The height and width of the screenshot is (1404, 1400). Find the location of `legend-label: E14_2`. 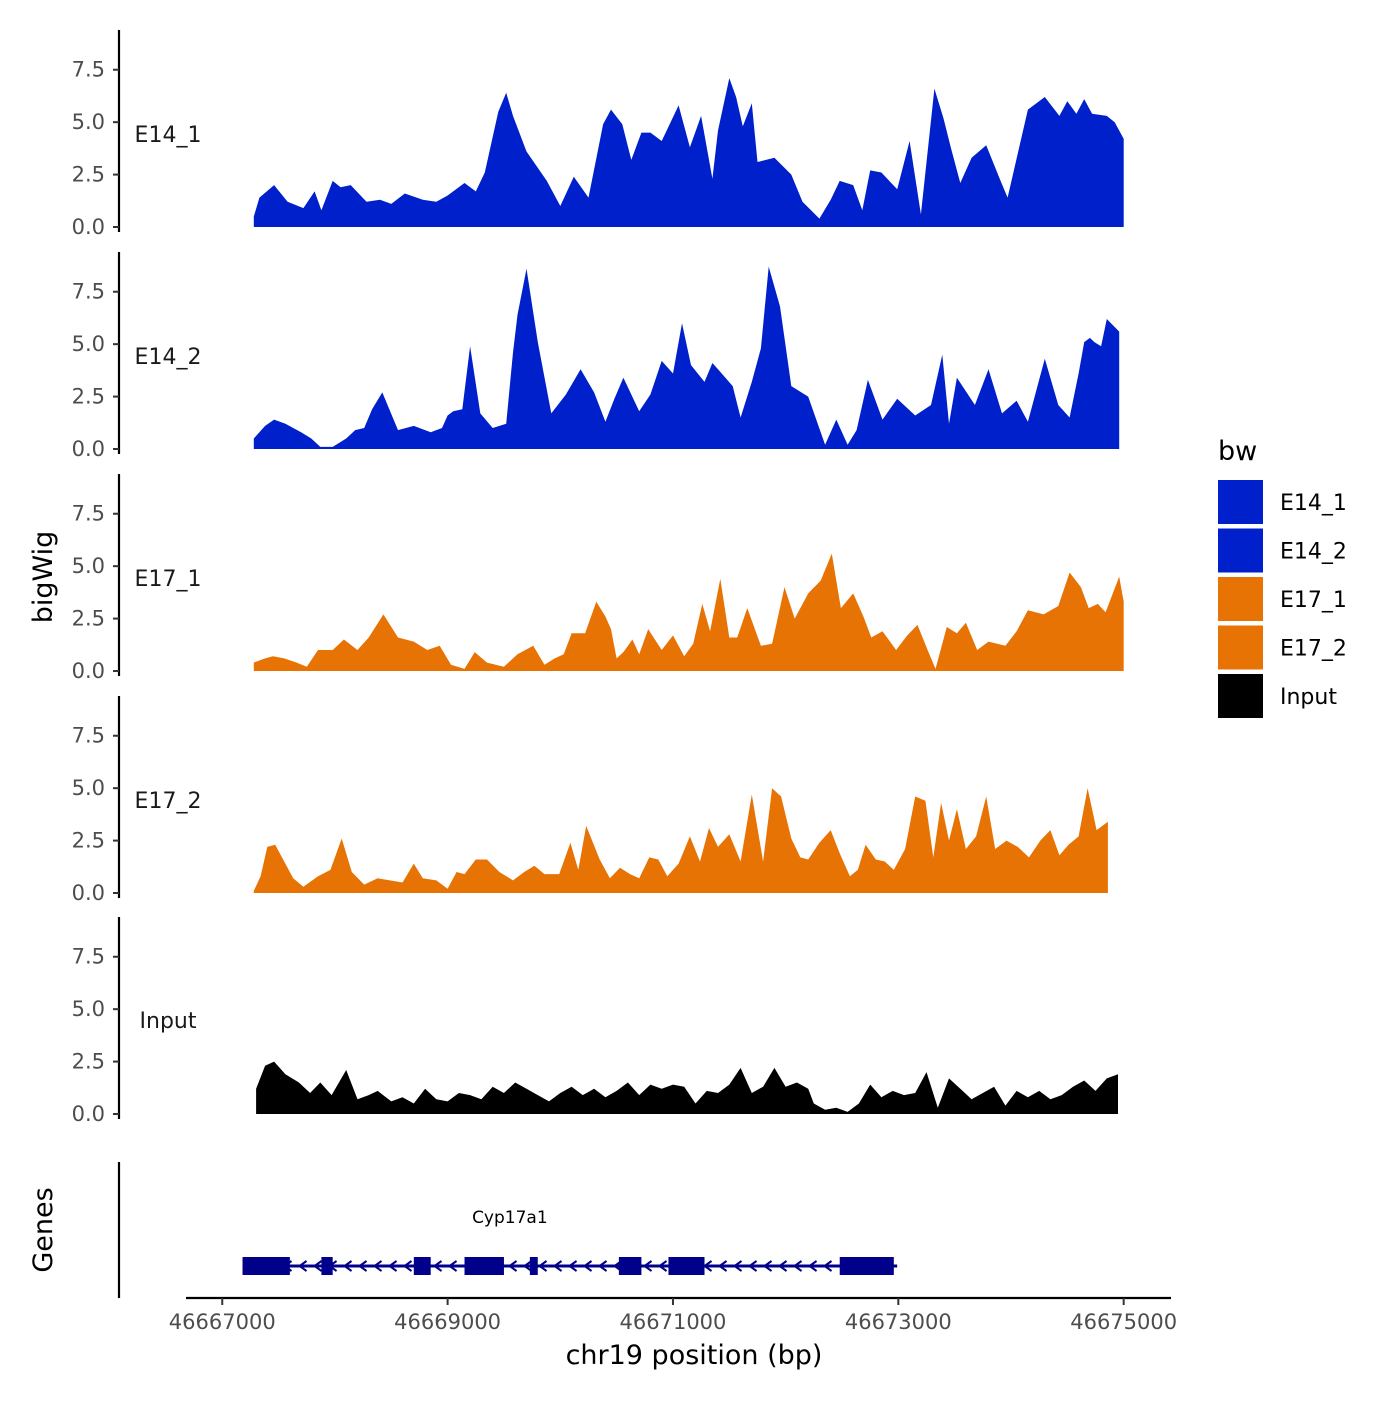

legend-label: E14_2 is located at coordinates (1313, 552).